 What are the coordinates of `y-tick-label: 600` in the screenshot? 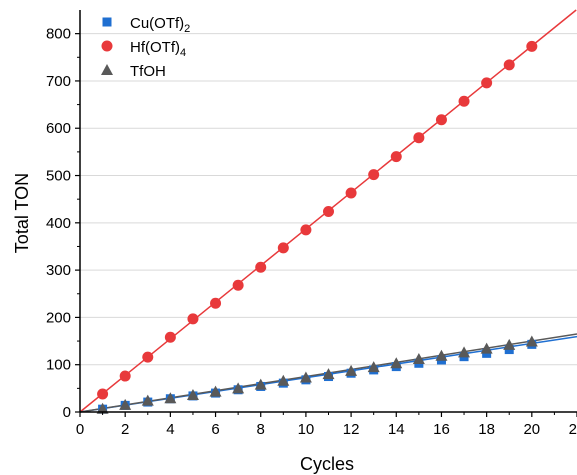 It's located at (58, 128).